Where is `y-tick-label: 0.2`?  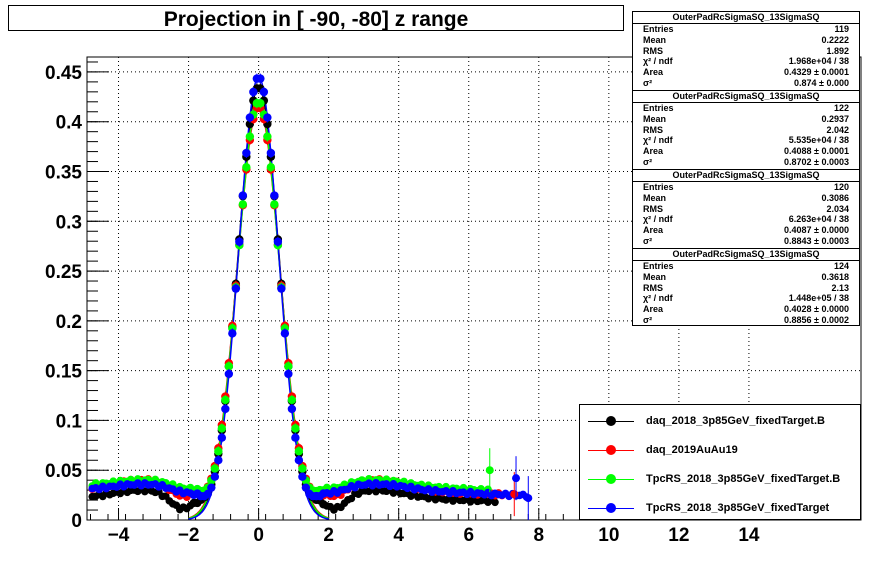 y-tick-label: 0.2 is located at coordinates (69, 322).